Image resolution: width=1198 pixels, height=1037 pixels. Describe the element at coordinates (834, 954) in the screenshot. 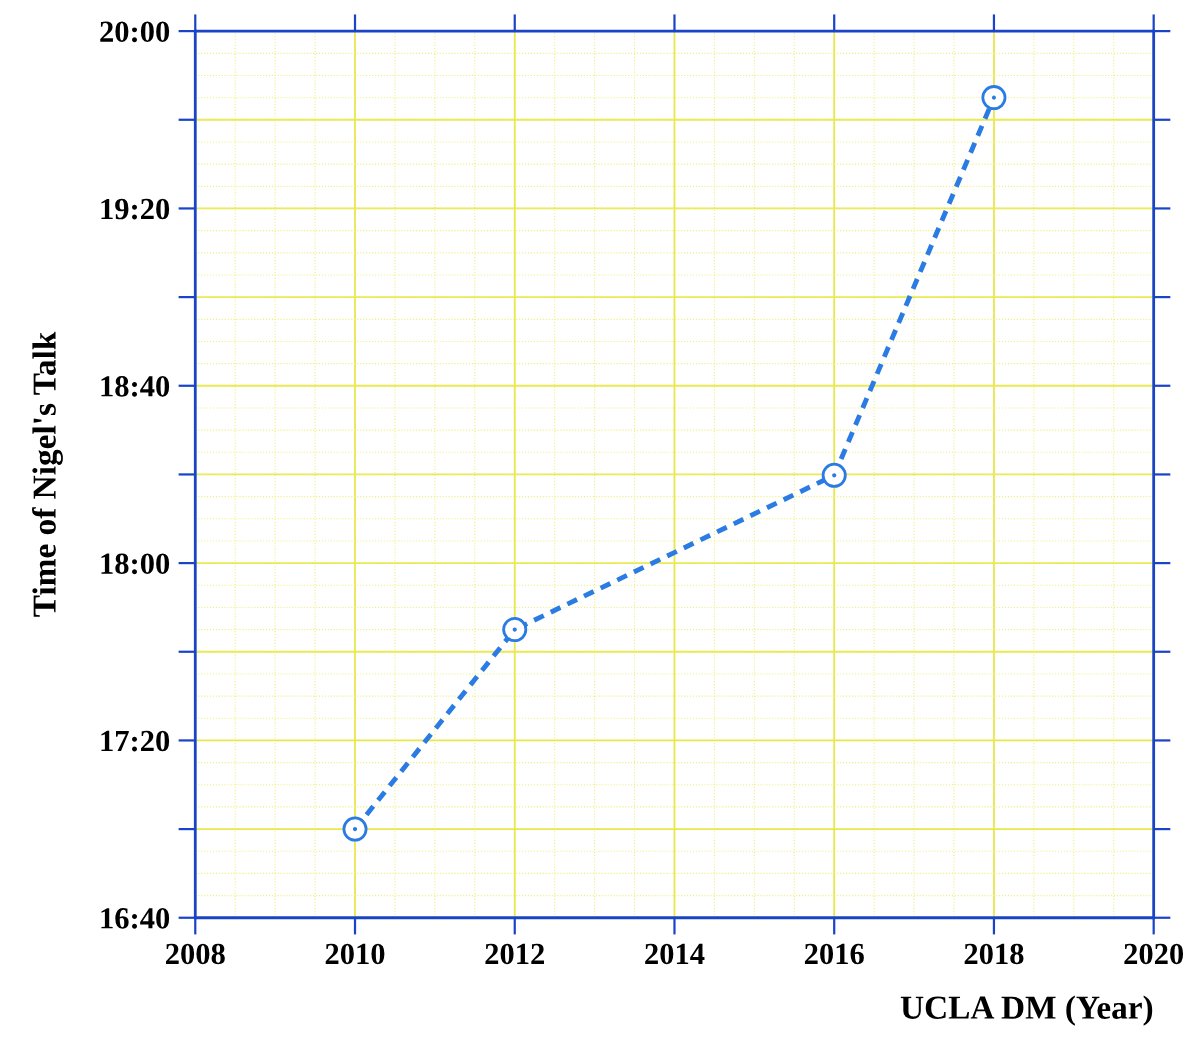

I see `x-tick-label: 2016` at that location.